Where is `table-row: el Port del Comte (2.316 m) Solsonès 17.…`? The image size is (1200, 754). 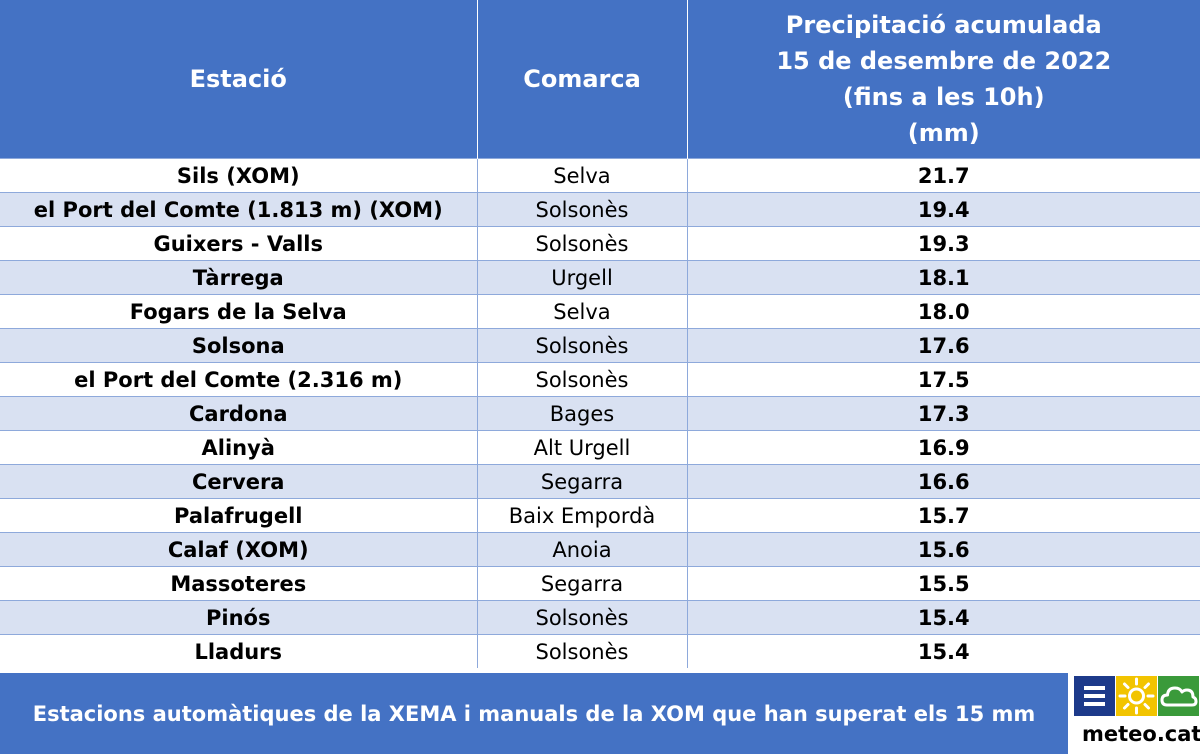 table-row: el Port del Comte (2.316 m) Solsonès 17.… is located at coordinates (600, 380).